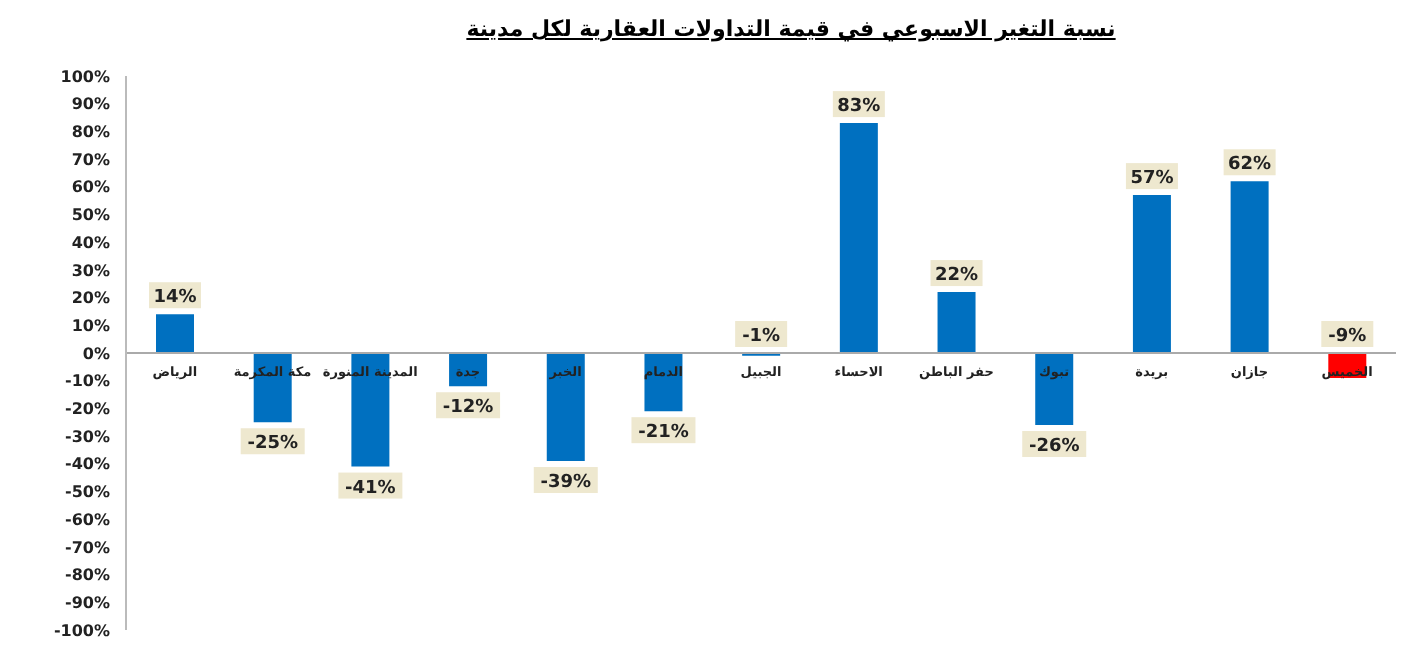  I want to click on y-tick-label: -70%, so click(87, 547).